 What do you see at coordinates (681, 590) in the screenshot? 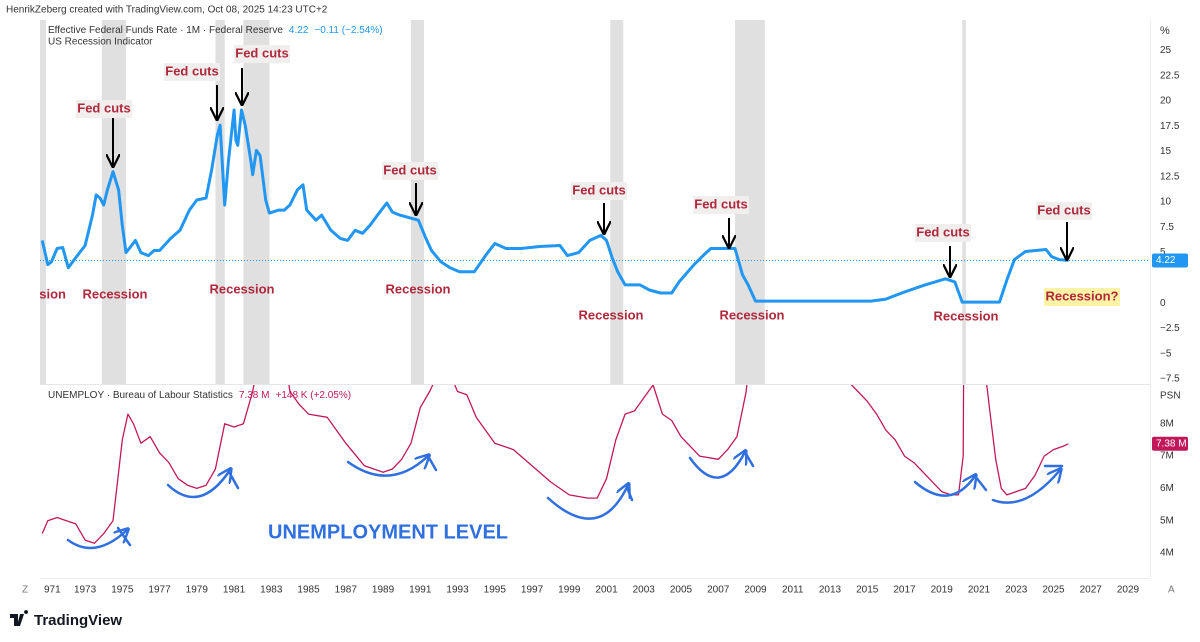
I see `x-tick-label: 2005` at bounding box center [681, 590].